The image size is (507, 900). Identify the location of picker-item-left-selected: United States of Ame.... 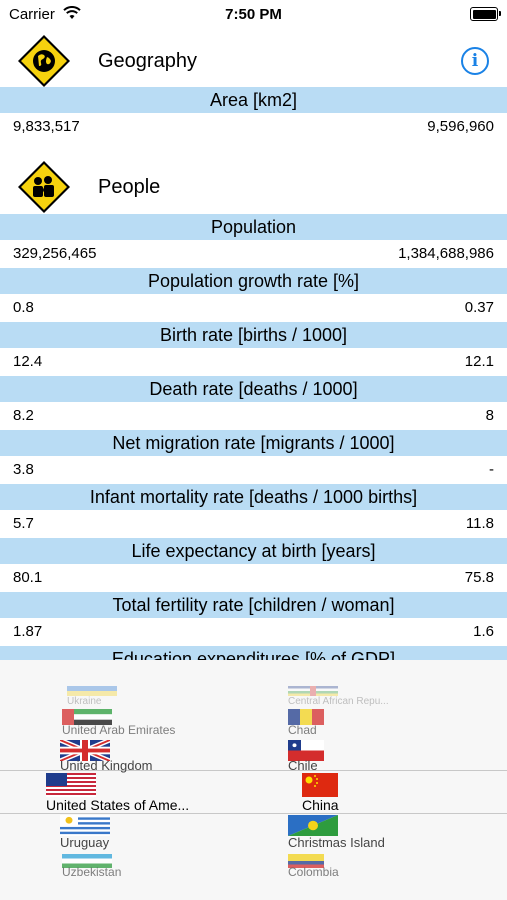
(118, 805).